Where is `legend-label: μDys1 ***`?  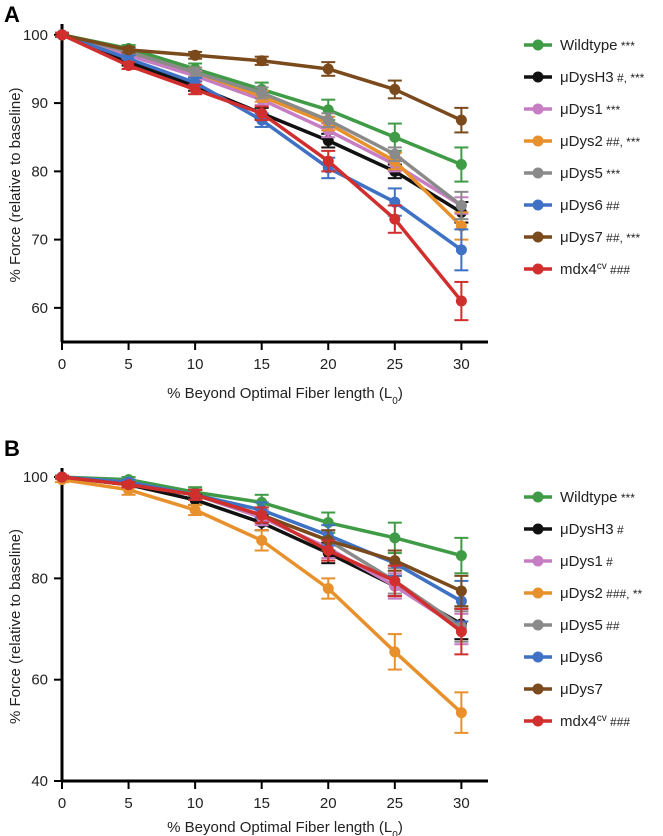 legend-label: μDys1 *** is located at coordinates (590, 109).